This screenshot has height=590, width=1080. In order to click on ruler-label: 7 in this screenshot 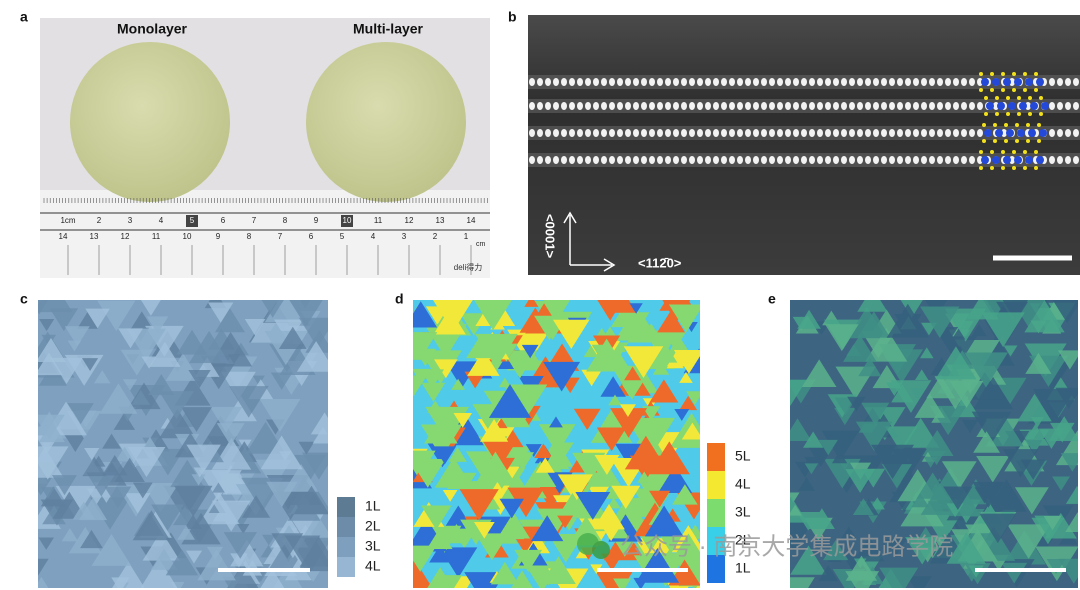, I will do `click(280, 236)`.